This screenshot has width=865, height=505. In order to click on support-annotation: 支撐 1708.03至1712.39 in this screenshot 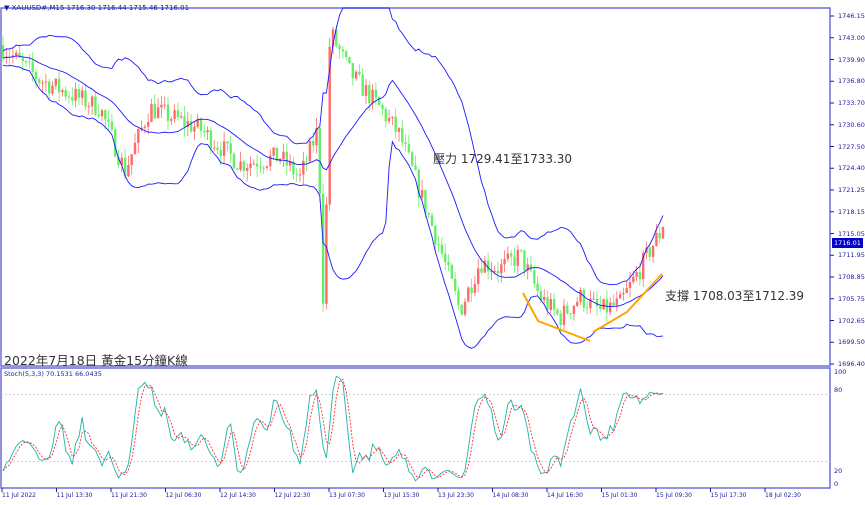, I will do `click(735, 296)`.